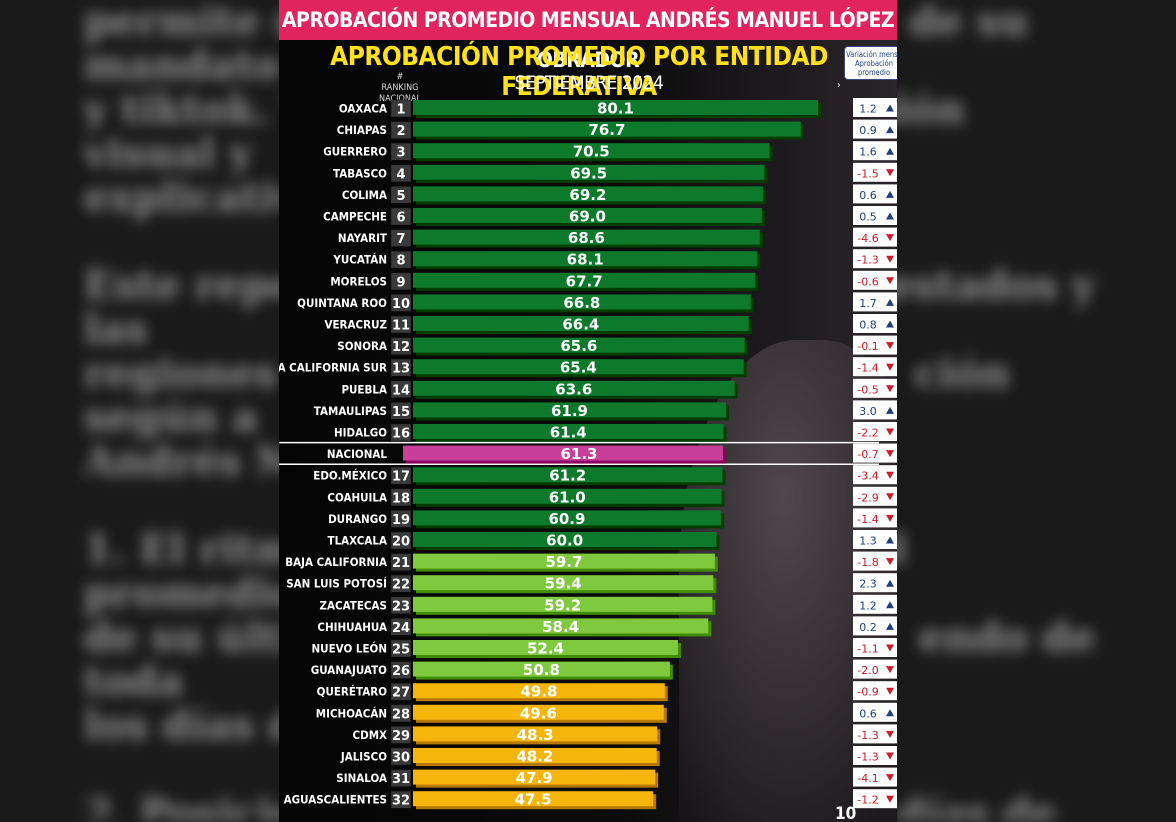 The image size is (1176, 822). What do you see at coordinates (401, 606) in the screenshot?
I see `rank-number: 23` at bounding box center [401, 606].